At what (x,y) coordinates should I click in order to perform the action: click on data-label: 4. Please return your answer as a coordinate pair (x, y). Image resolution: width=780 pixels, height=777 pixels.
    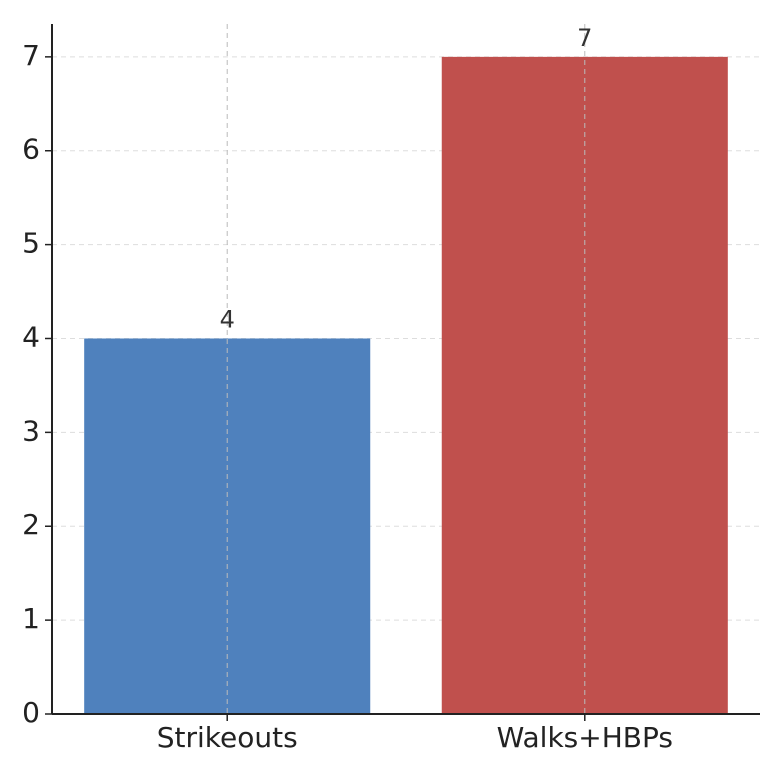
    Looking at the image, I should click on (227, 319).